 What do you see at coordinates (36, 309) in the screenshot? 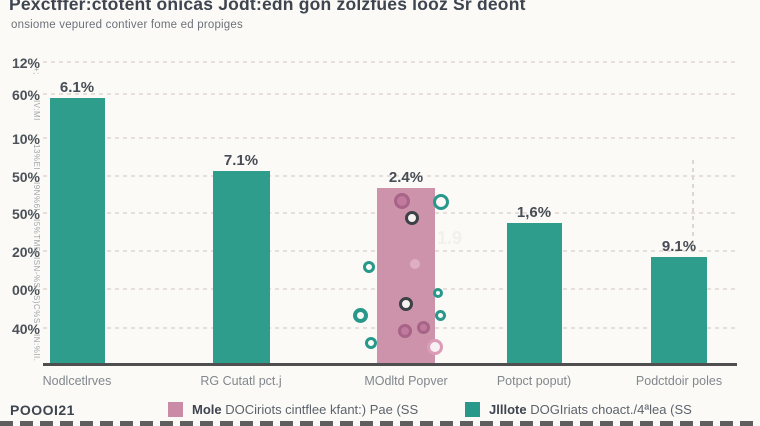
I see `y-axis-artifact-text: S)C%S` at bounding box center [36, 309].